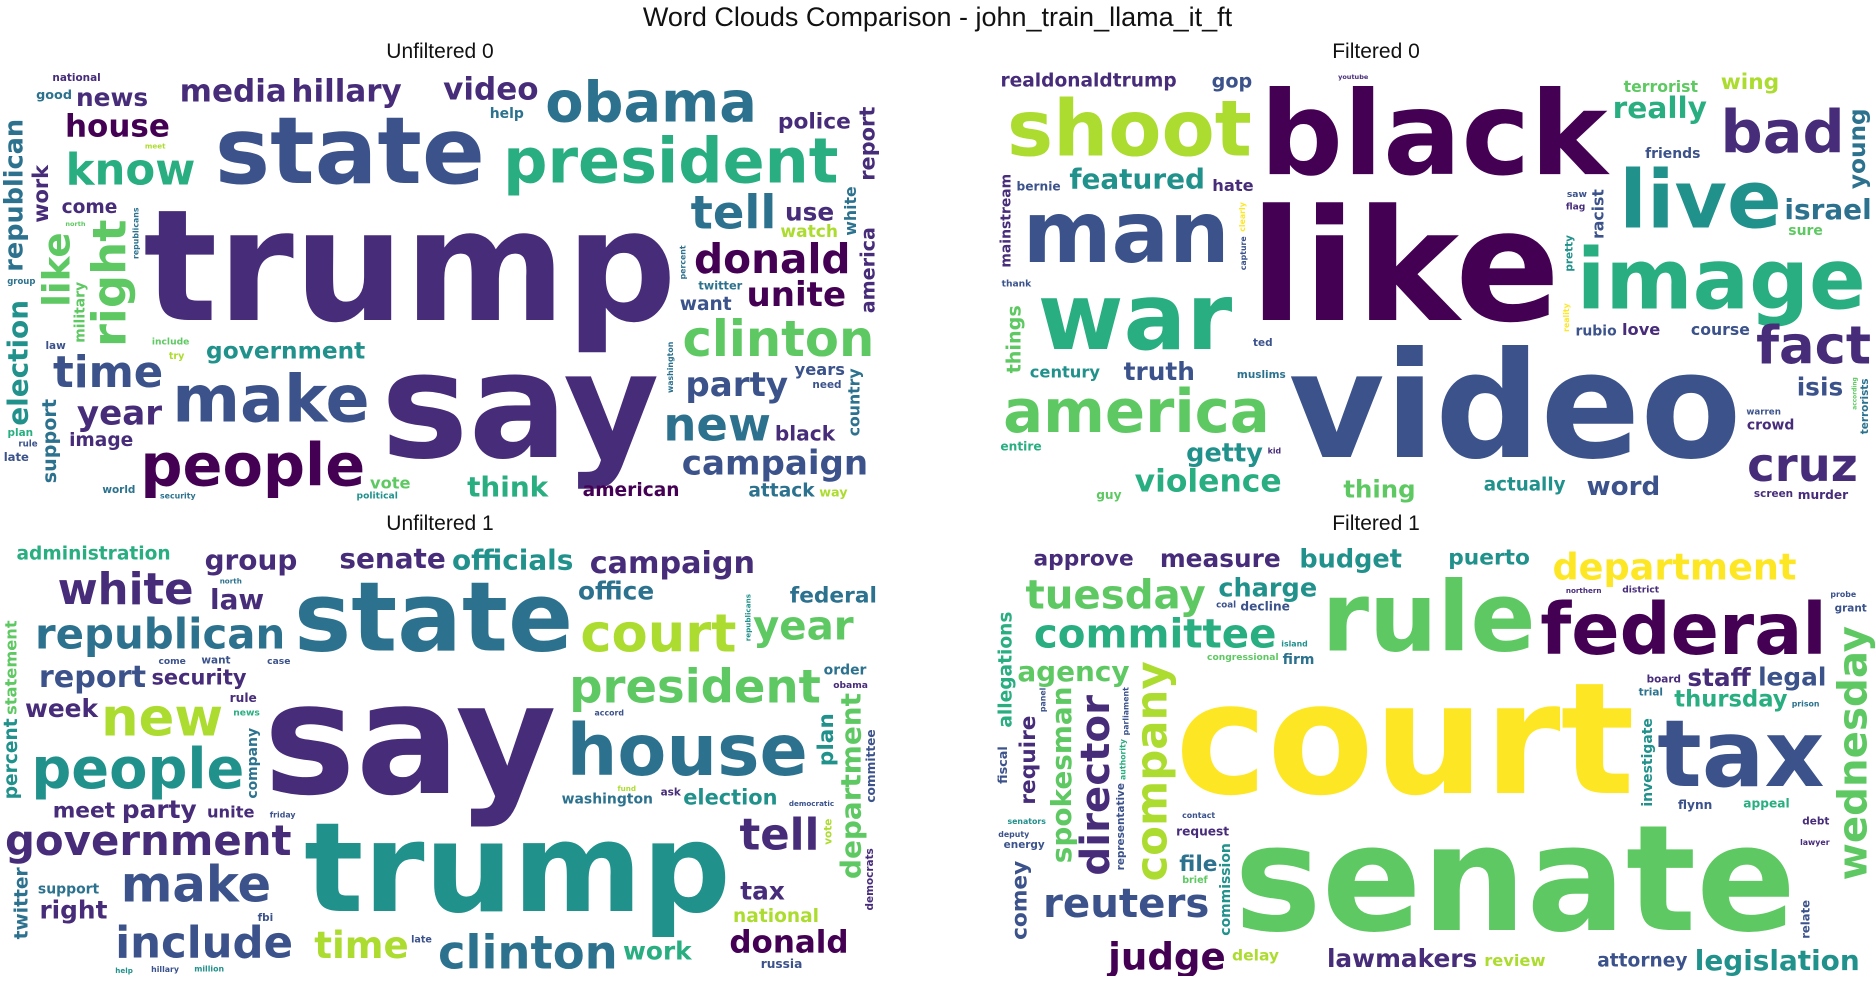  I want to click on wordcloud-word: measure, so click(1220, 558).